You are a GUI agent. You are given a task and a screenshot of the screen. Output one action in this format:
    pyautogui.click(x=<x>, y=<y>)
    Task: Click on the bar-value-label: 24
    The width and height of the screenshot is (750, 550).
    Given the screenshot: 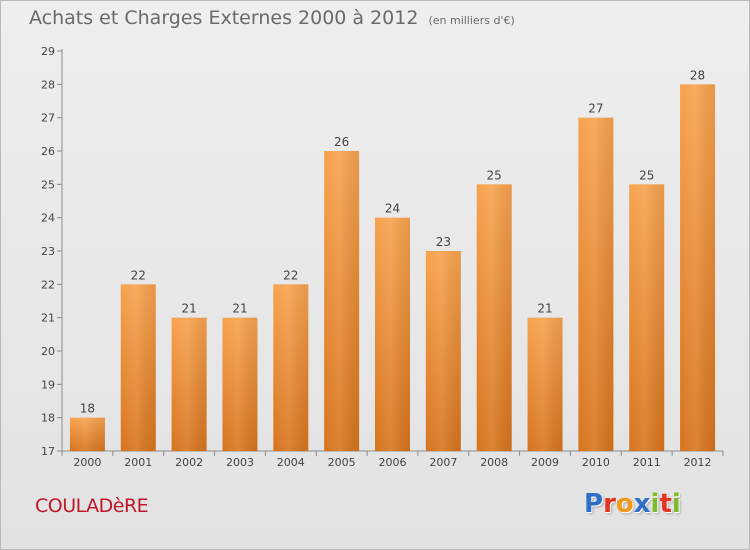 What is the action you would take?
    pyautogui.click(x=392, y=209)
    